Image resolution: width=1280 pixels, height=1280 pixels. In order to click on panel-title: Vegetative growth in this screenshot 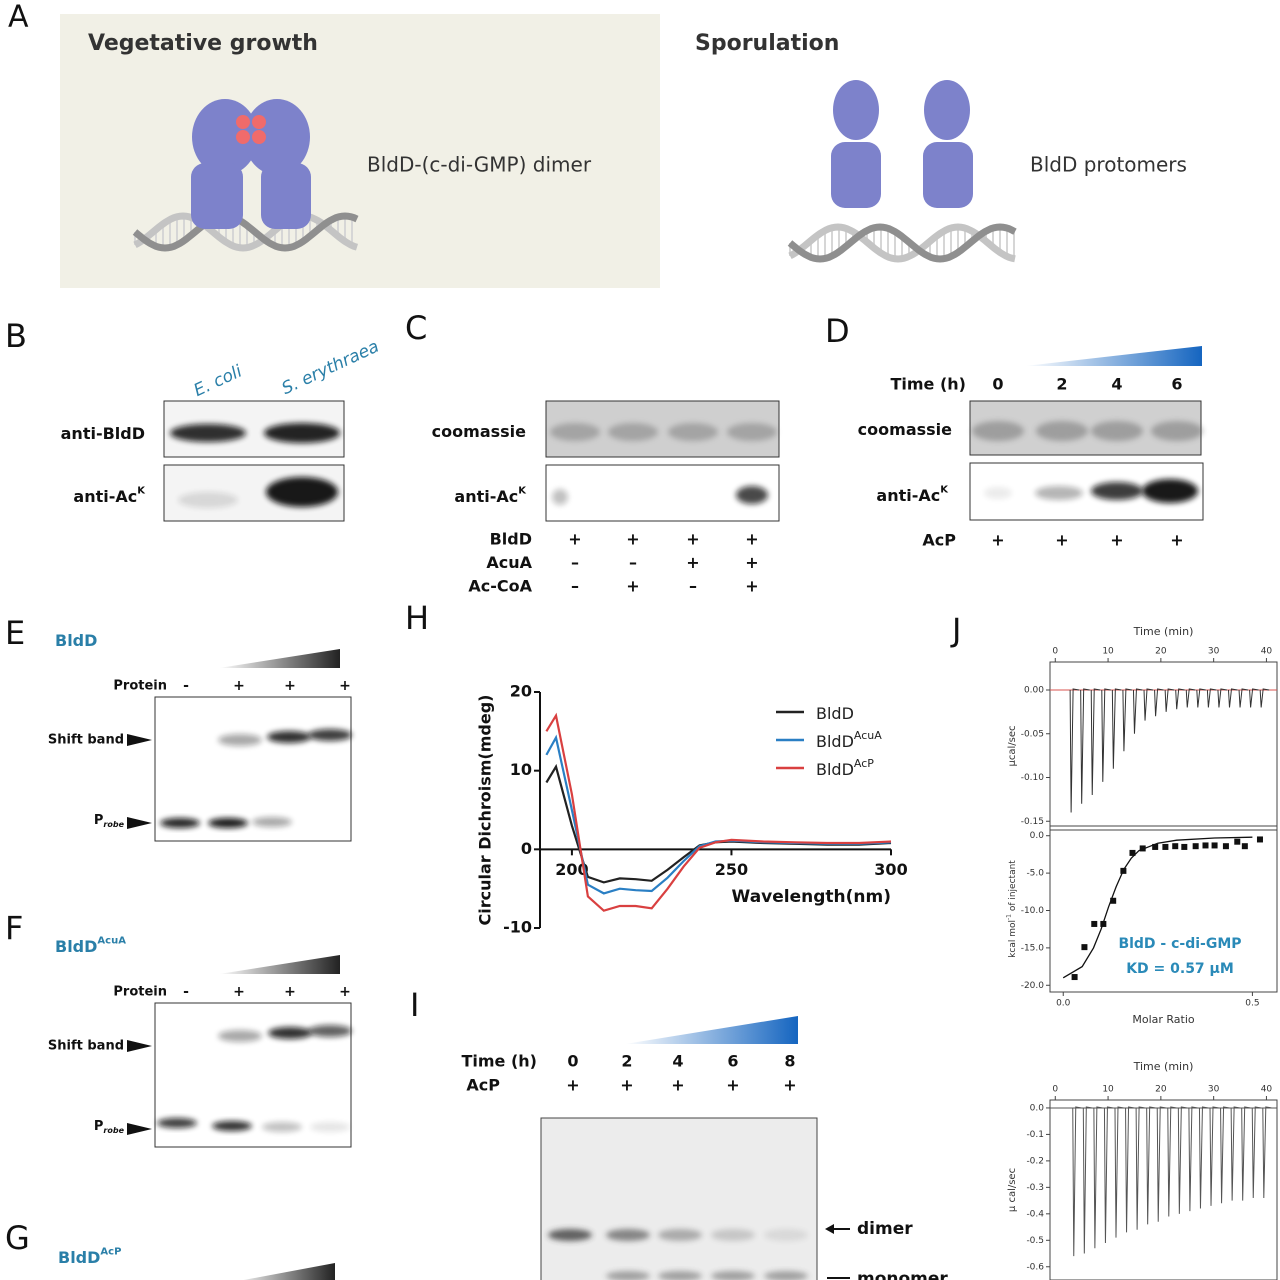, I will do `click(203, 43)`.